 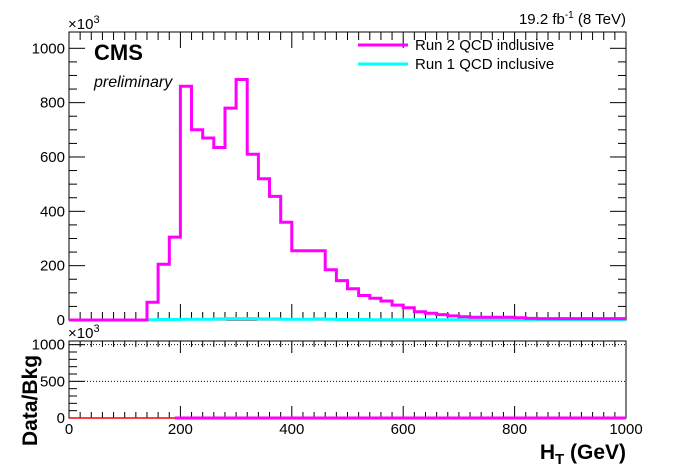 I want to click on x-tick-label: 1000, so click(x=625, y=429).